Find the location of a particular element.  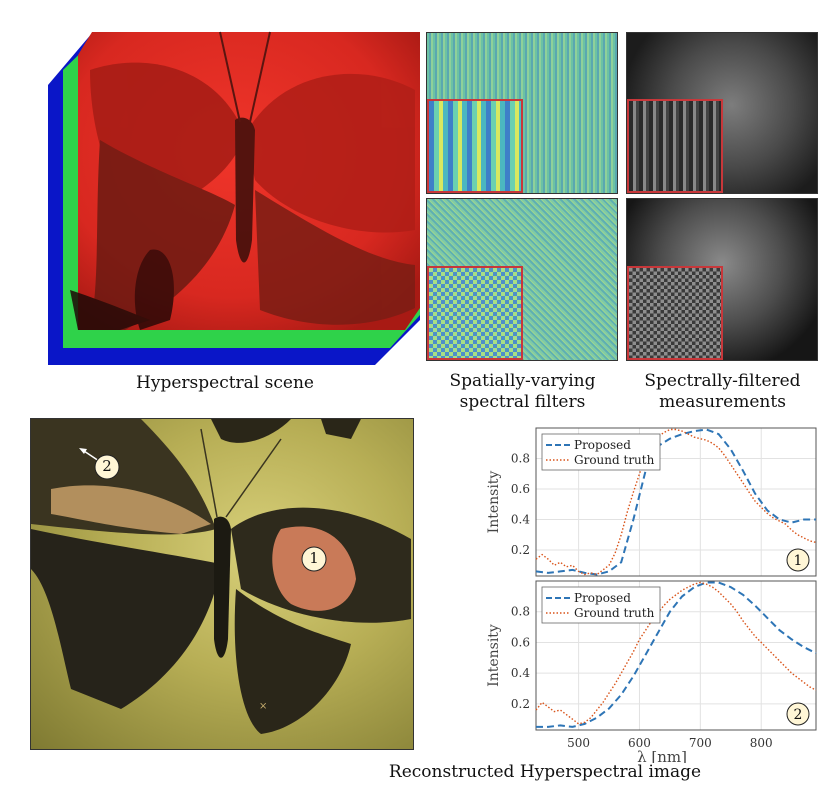

antenna-left is located at coordinates (230, 77).